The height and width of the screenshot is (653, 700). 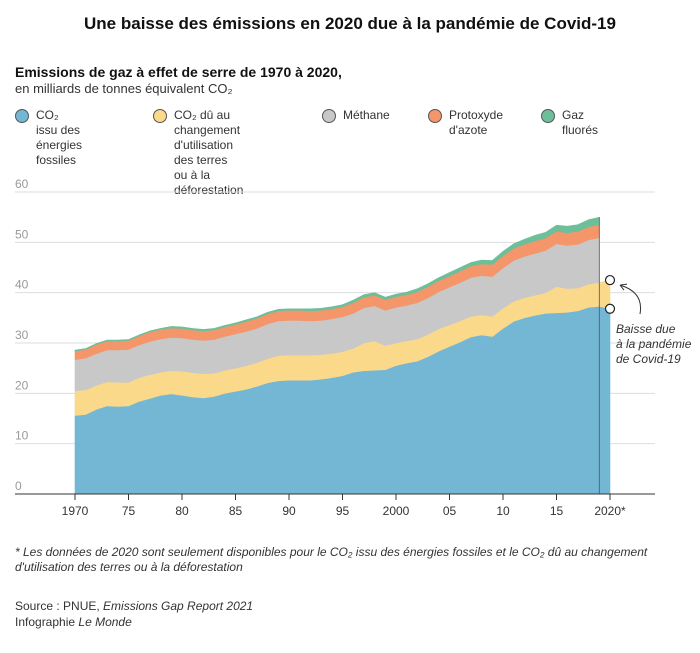 What do you see at coordinates (503, 511) in the screenshot?
I see `x-tick-label: 10` at bounding box center [503, 511].